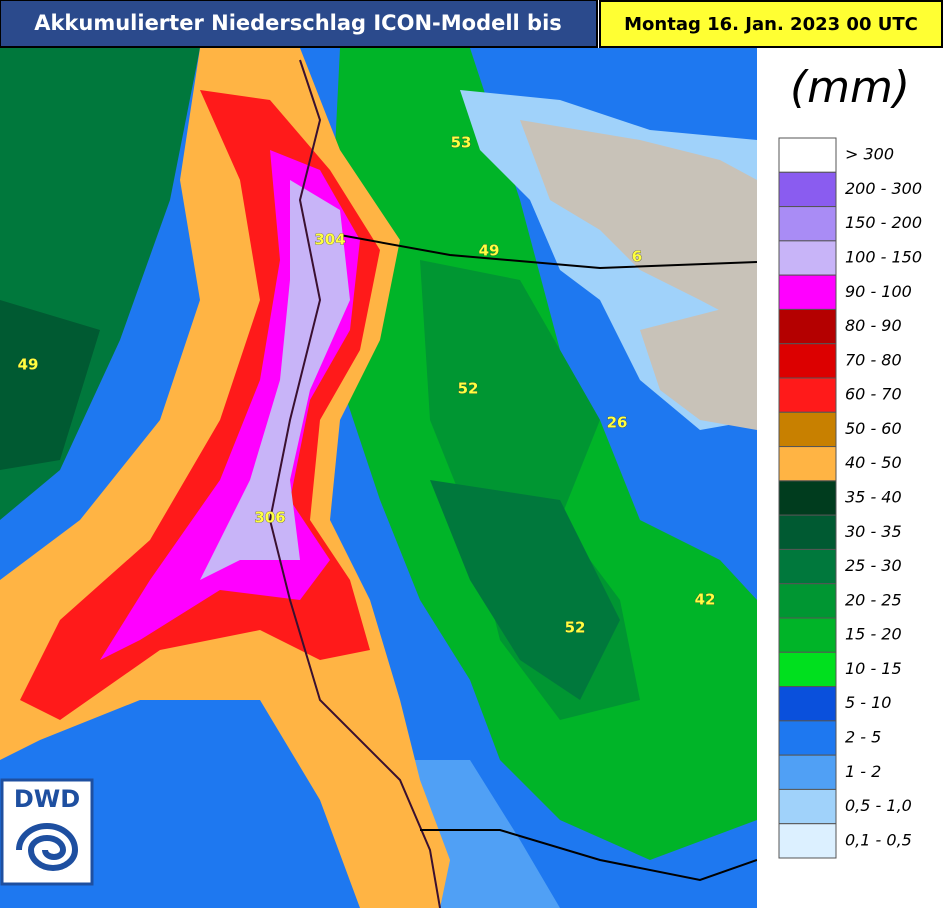 This screenshot has width=943, height=912. Describe the element at coordinates (883, 188) in the screenshot. I see `legend-label: 200 - 300` at that location.